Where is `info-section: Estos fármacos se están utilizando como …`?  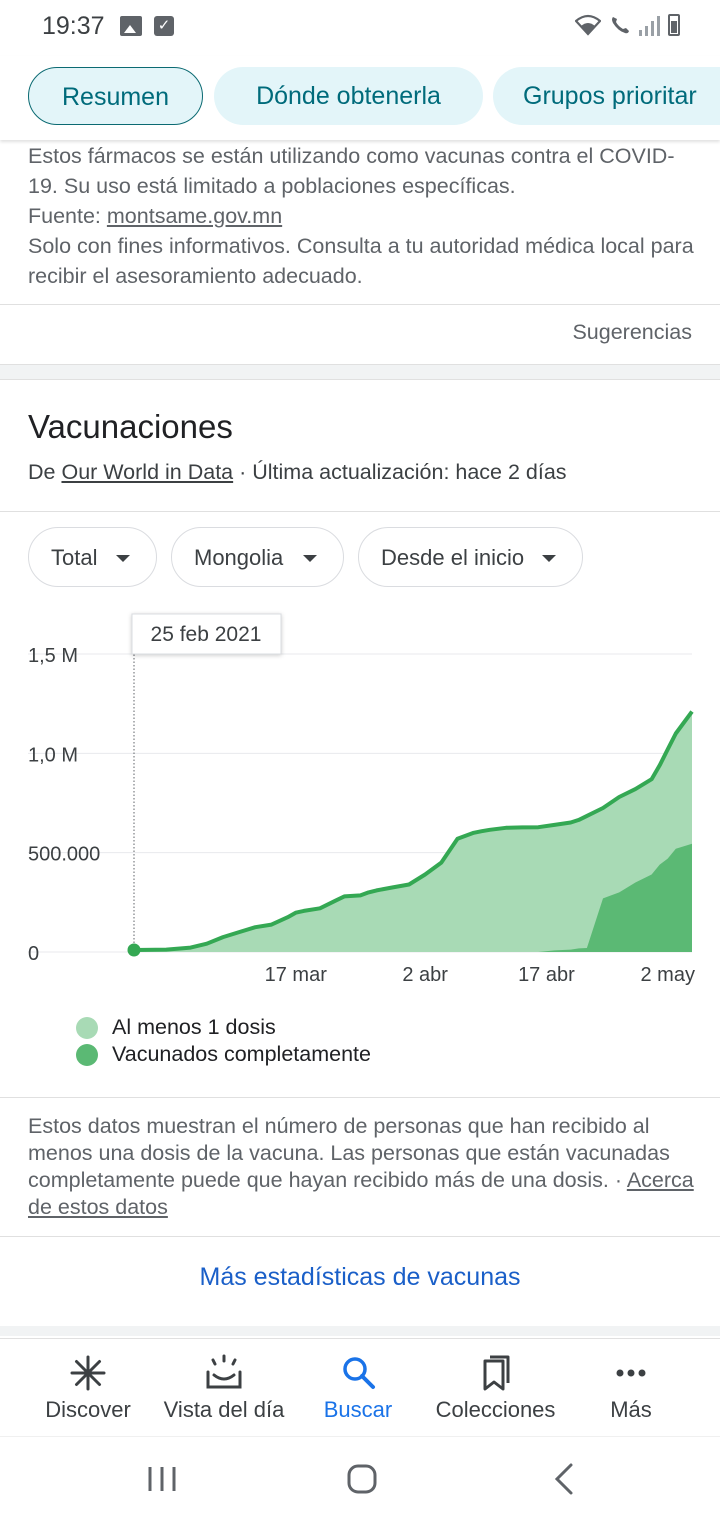
info-section: Estos fármacos se están utilizando como … is located at coordinates (363, 216).